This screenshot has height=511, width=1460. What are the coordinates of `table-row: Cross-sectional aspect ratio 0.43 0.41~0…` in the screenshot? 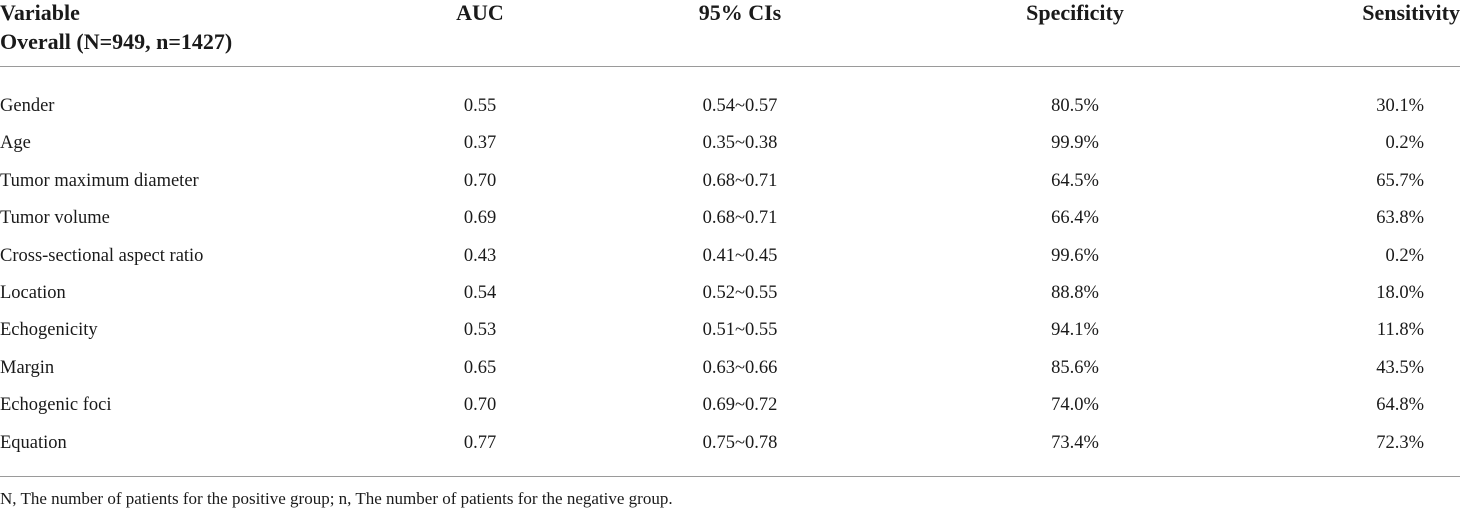 It's located at (730, 256).